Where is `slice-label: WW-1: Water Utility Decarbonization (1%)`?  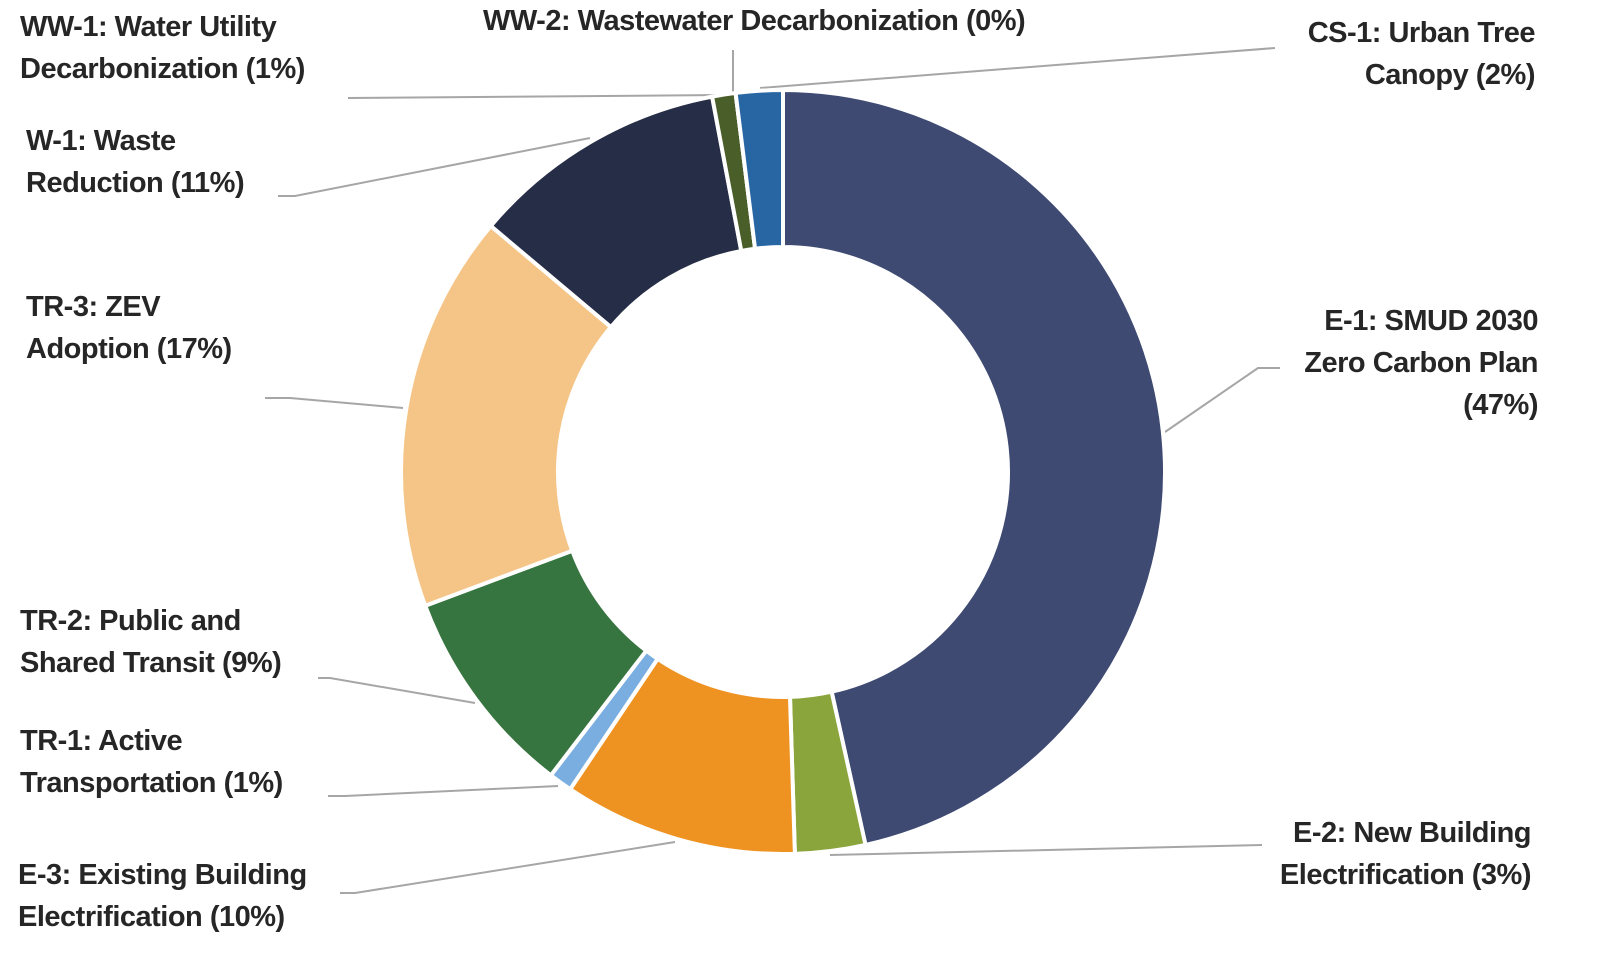 slice-label: WW-1: Water Utility Decarbonization (1%) is located at coordinates (190, 48).